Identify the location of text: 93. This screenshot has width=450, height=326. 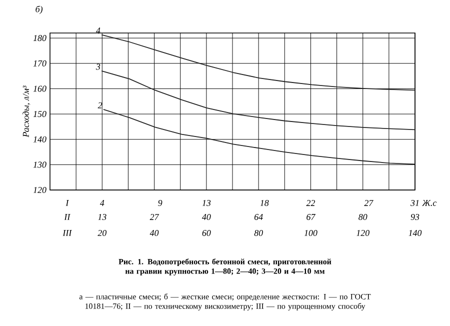
(415, 217).